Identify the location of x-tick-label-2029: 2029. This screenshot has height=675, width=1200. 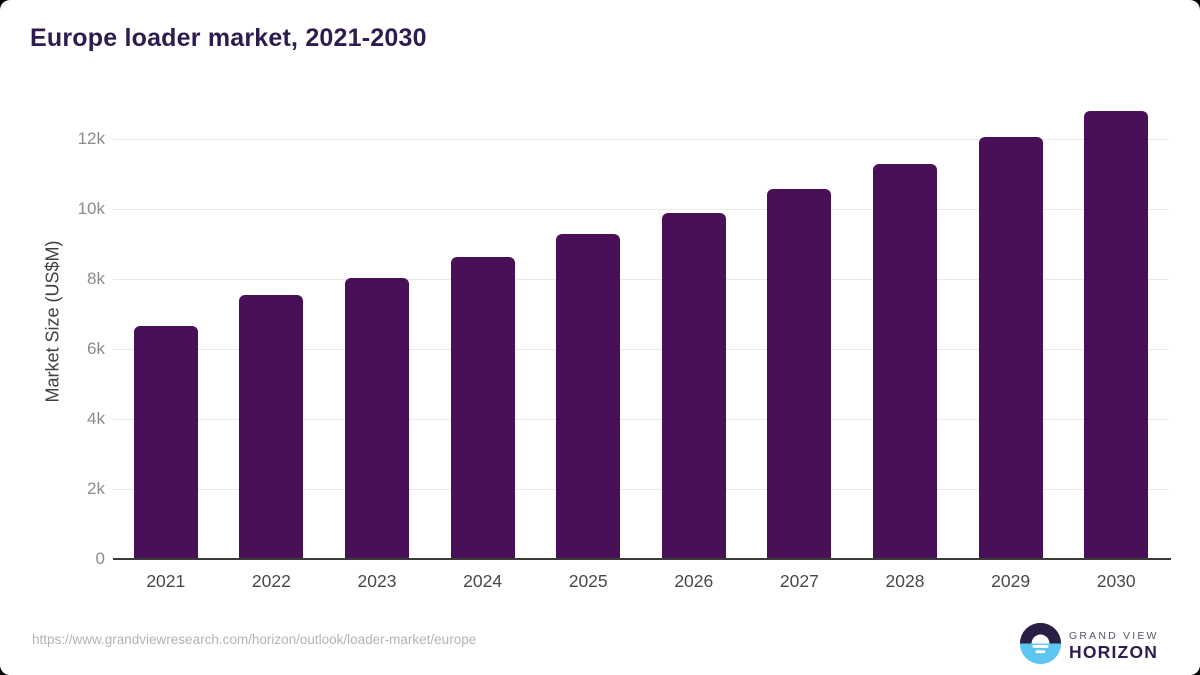
(1011, 581).